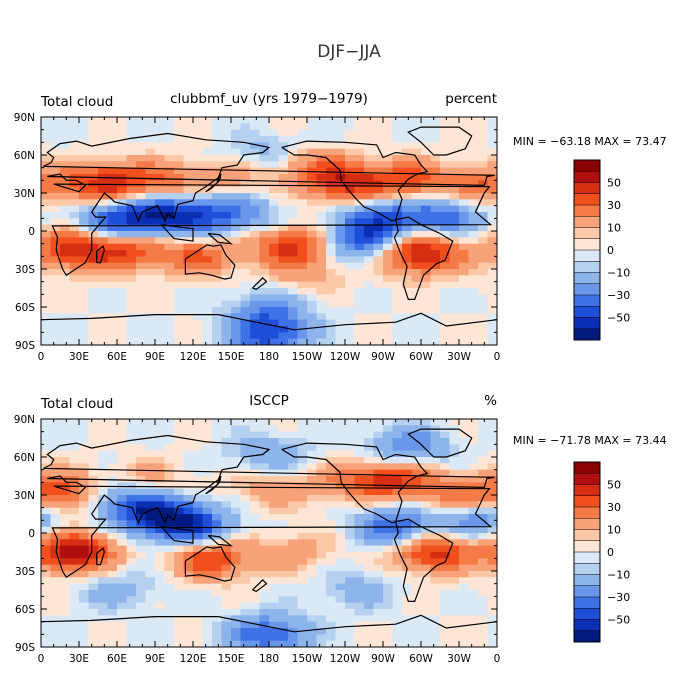 The image size is (700, 700). What do you see at coordinates (193, 357) in the screenshot?
I see `x-tick-label: 120E` at bounding box center [193, 357].